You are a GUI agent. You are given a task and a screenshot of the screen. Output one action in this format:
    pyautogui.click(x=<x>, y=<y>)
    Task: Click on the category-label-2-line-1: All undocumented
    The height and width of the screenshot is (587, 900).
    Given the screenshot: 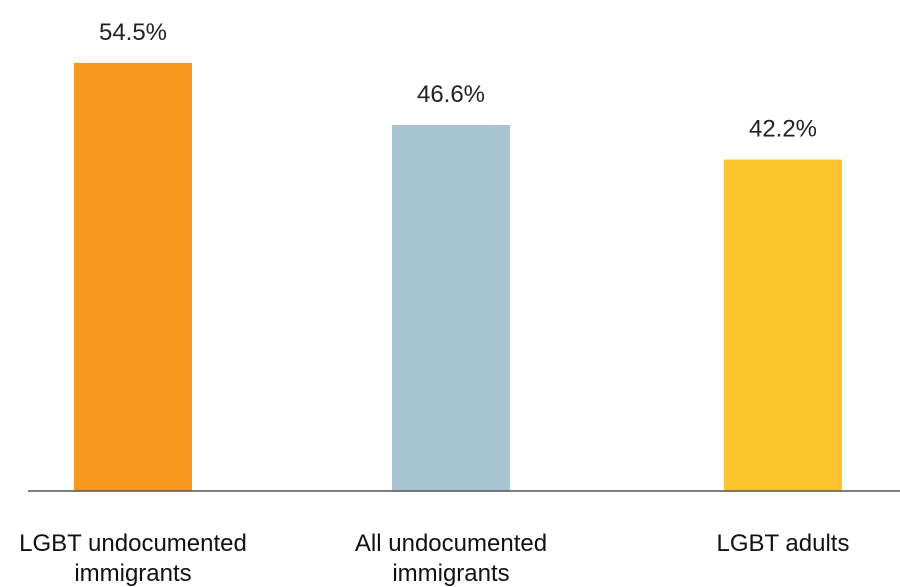 What is the action you would take?
    pyautogui.click(x=451, y=543)
    